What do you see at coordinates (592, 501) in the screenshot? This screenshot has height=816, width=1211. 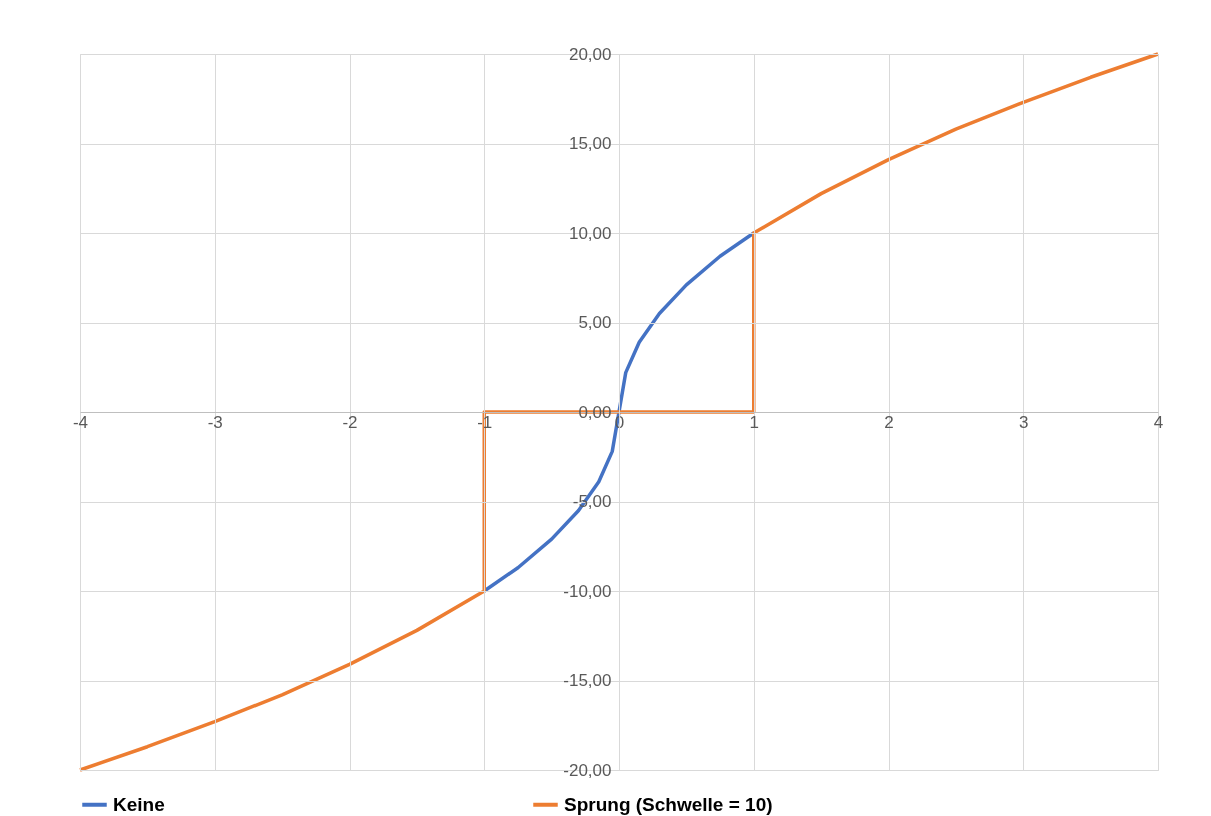 I see `y-tick-label: -5,00` at bounding box center [592, 501].